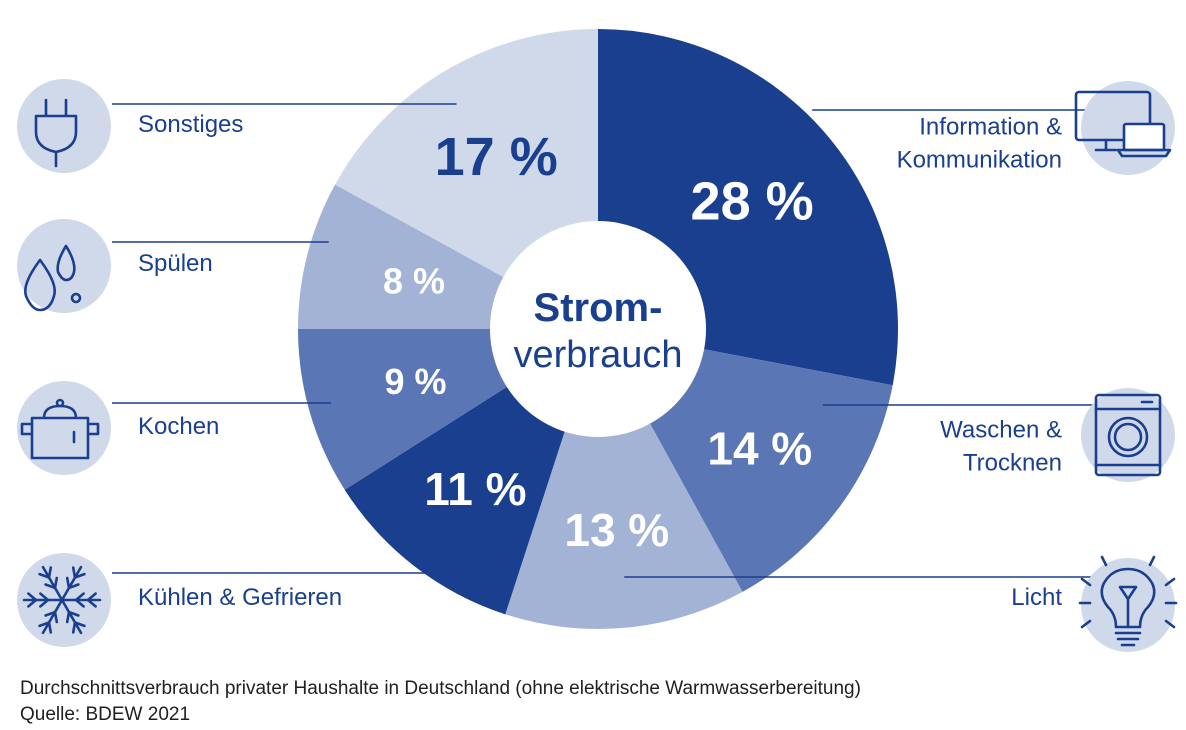 The width and height of the screenshot is (1186, 730). Describe the element at coordinates (752, 202) in the screenshot. I see `value-label-information-and-kommunikation: 28 %` at that location.